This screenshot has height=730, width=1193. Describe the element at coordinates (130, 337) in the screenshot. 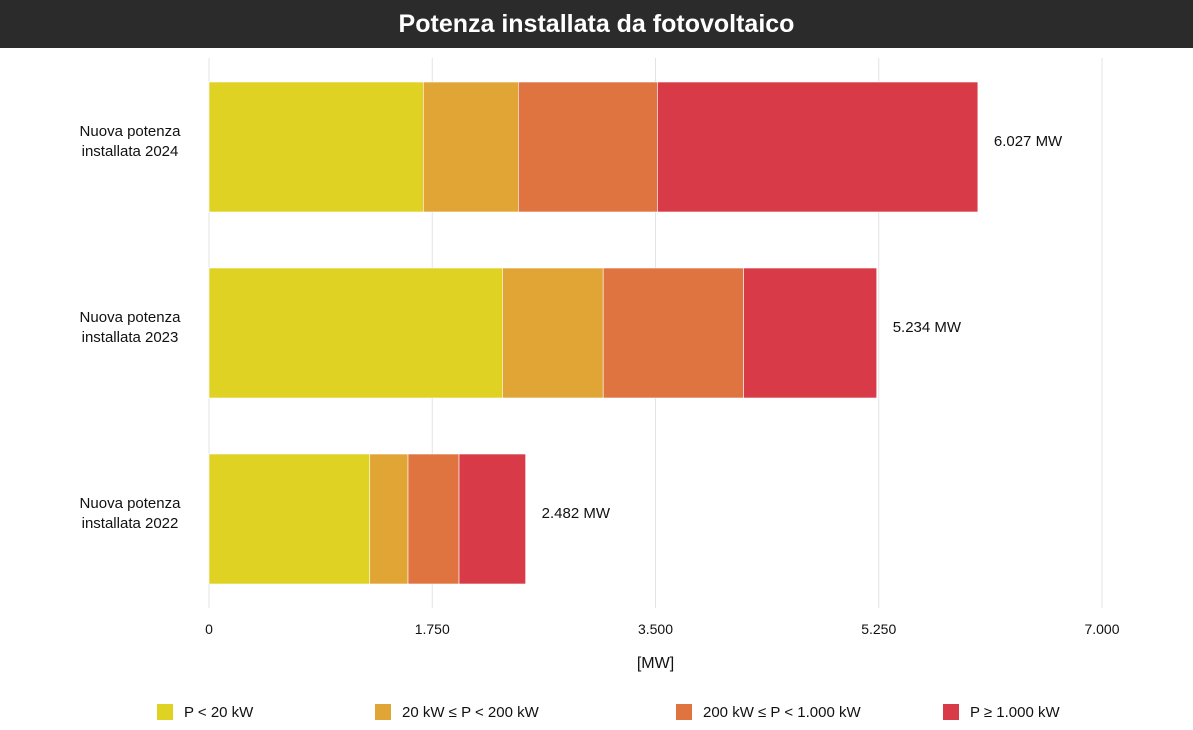

I see `category-label: installata 2023` at that location.